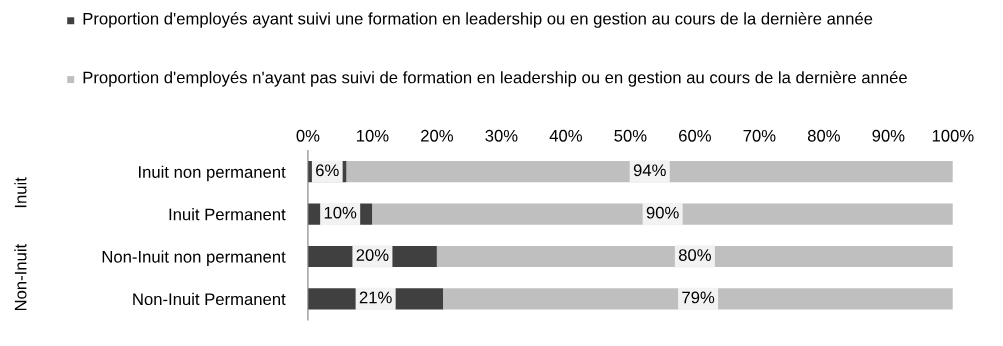 The width and height of the screenshot is (1003, 346). I want to click on y-tick-label: Inuit Permanent, so click(227, 214).